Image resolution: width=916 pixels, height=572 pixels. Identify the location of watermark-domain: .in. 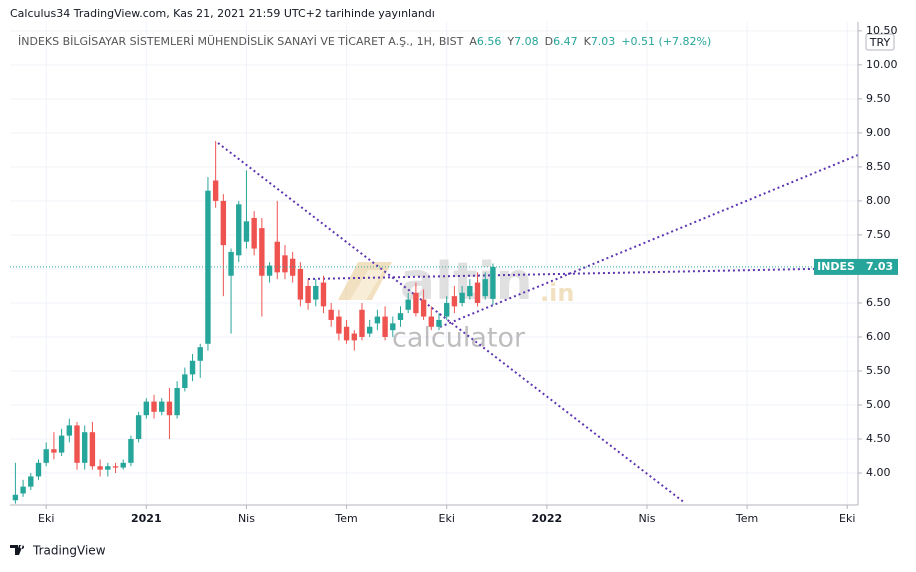
(557, 293).